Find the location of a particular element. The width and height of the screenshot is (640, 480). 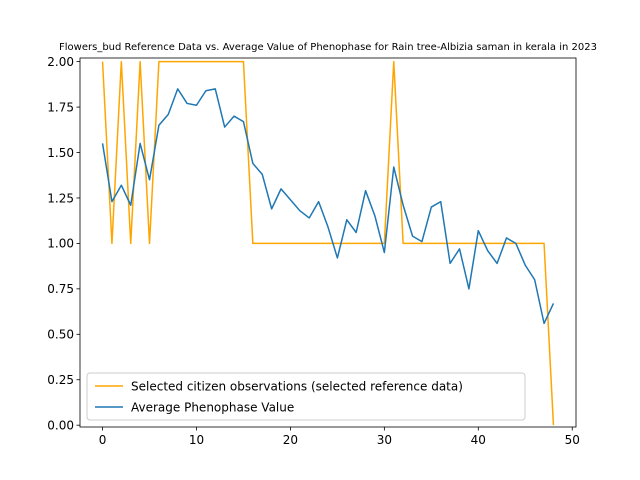

y-tick-label: 1.75 is located at coordinates (60, 107).